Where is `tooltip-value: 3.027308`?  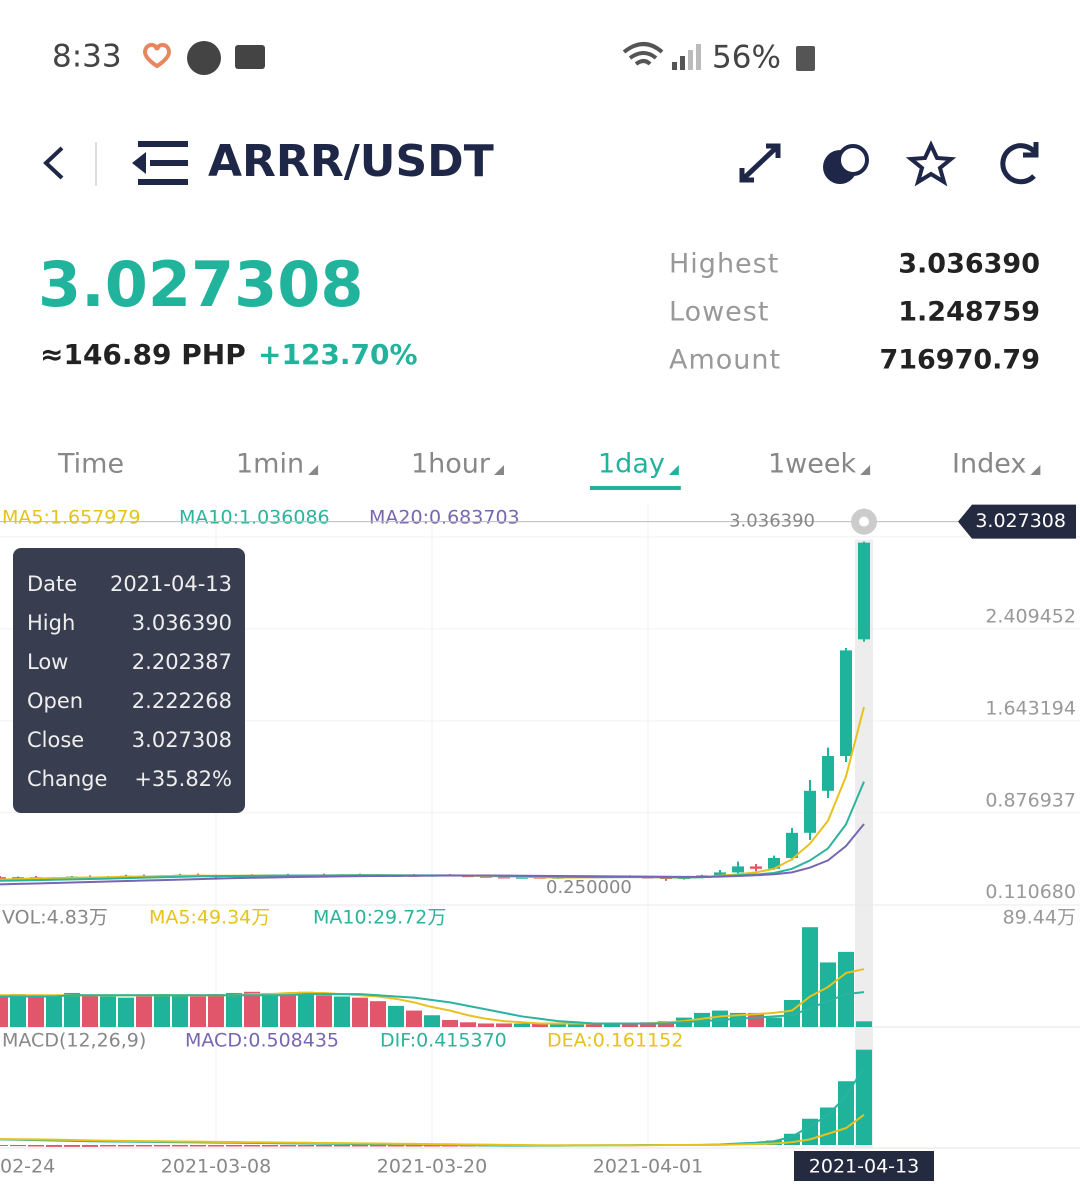
tooltip-value: 3.027308 is located at coordinates (182, 740).